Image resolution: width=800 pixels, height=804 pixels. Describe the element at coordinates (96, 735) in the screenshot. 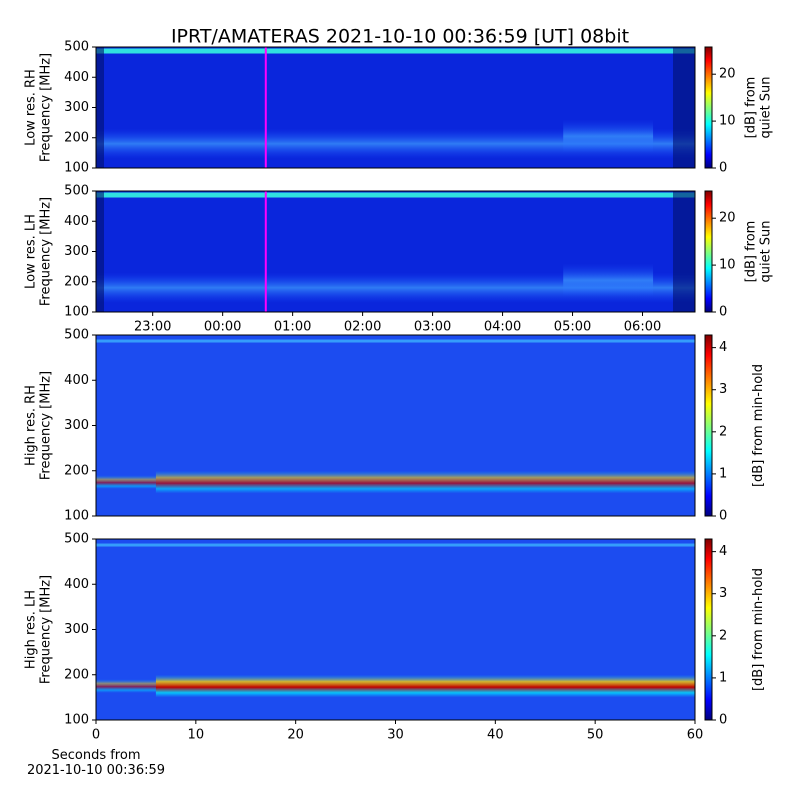

I see `x-tick-label: 0` at that location.